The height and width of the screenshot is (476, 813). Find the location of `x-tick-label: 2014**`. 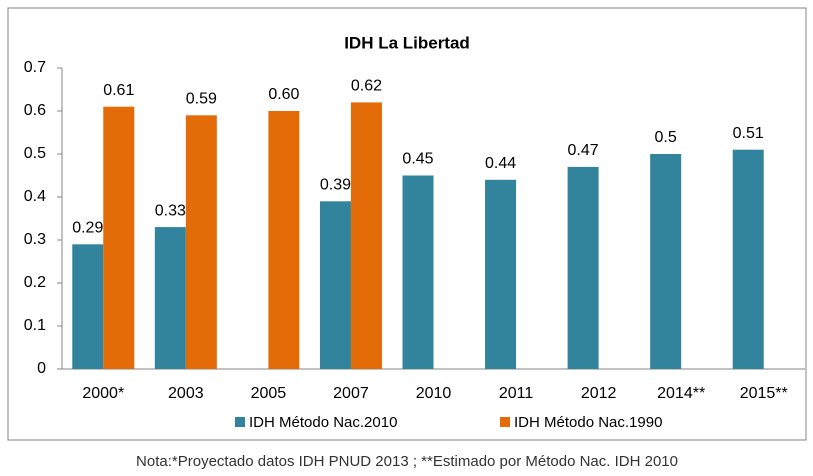

x-tick-label: 2014** is located at coordinates (681, 393).